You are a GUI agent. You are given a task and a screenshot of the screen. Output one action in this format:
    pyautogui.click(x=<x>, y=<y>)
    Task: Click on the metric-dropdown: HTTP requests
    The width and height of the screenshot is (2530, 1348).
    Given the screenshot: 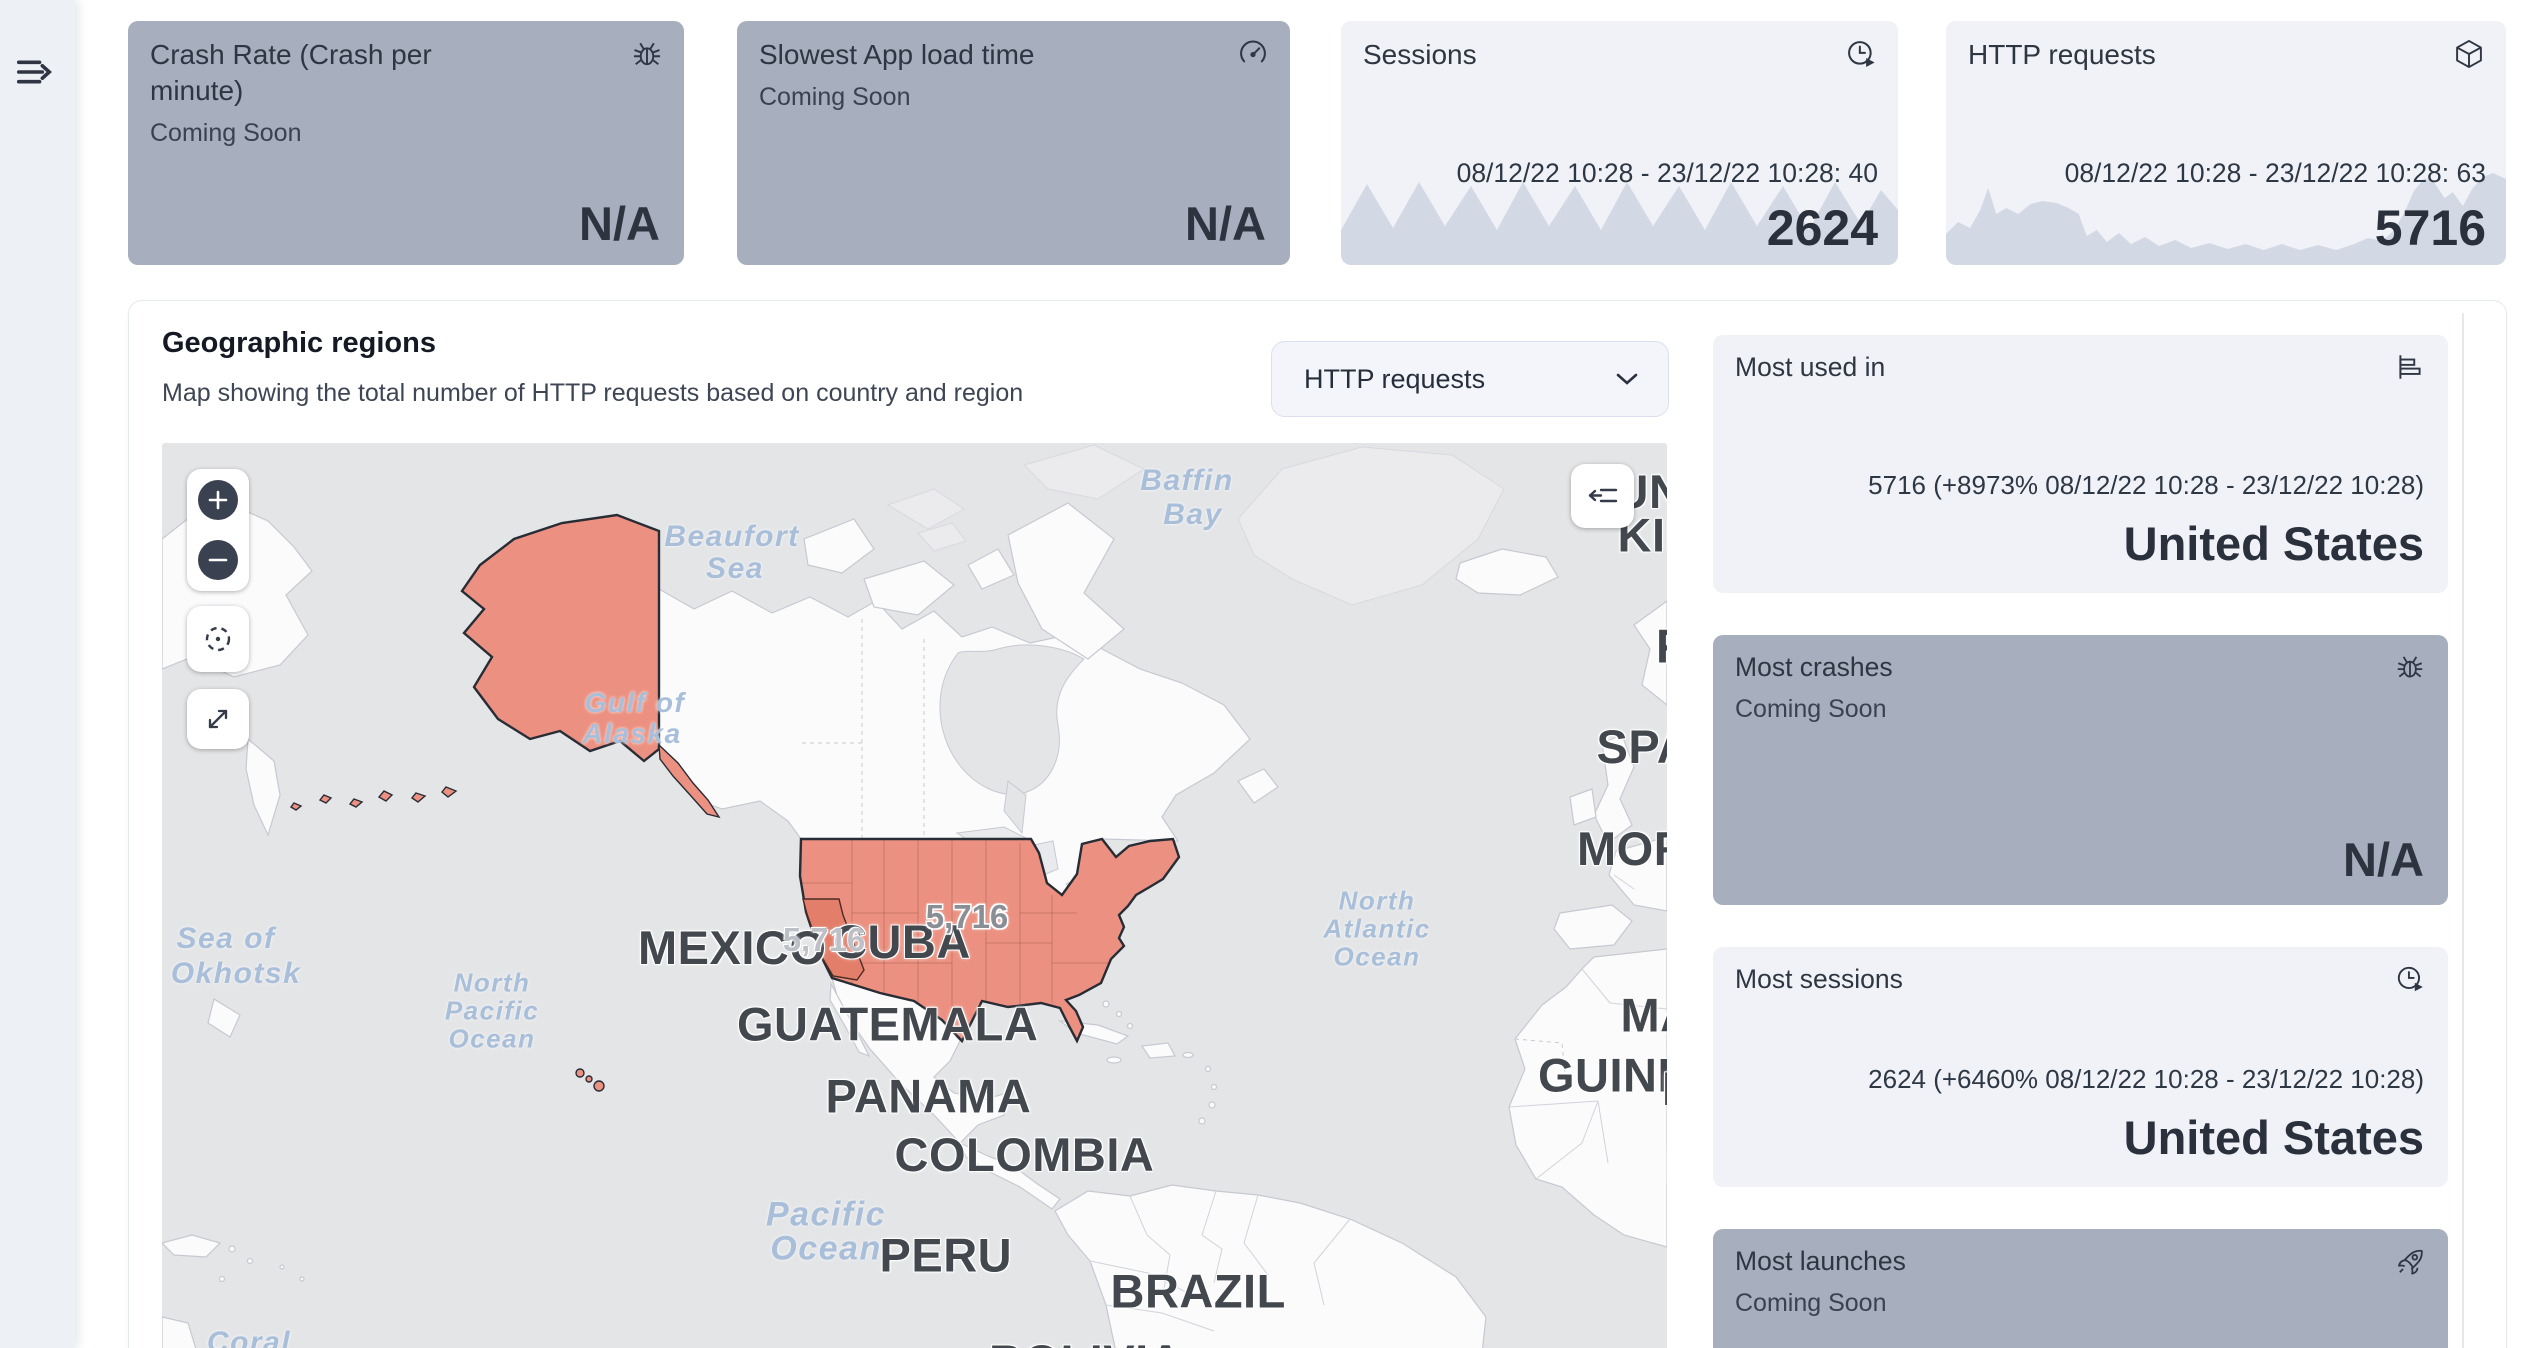 What is the action you would take?
    pyautogui.click(x=1470, y=379)
    